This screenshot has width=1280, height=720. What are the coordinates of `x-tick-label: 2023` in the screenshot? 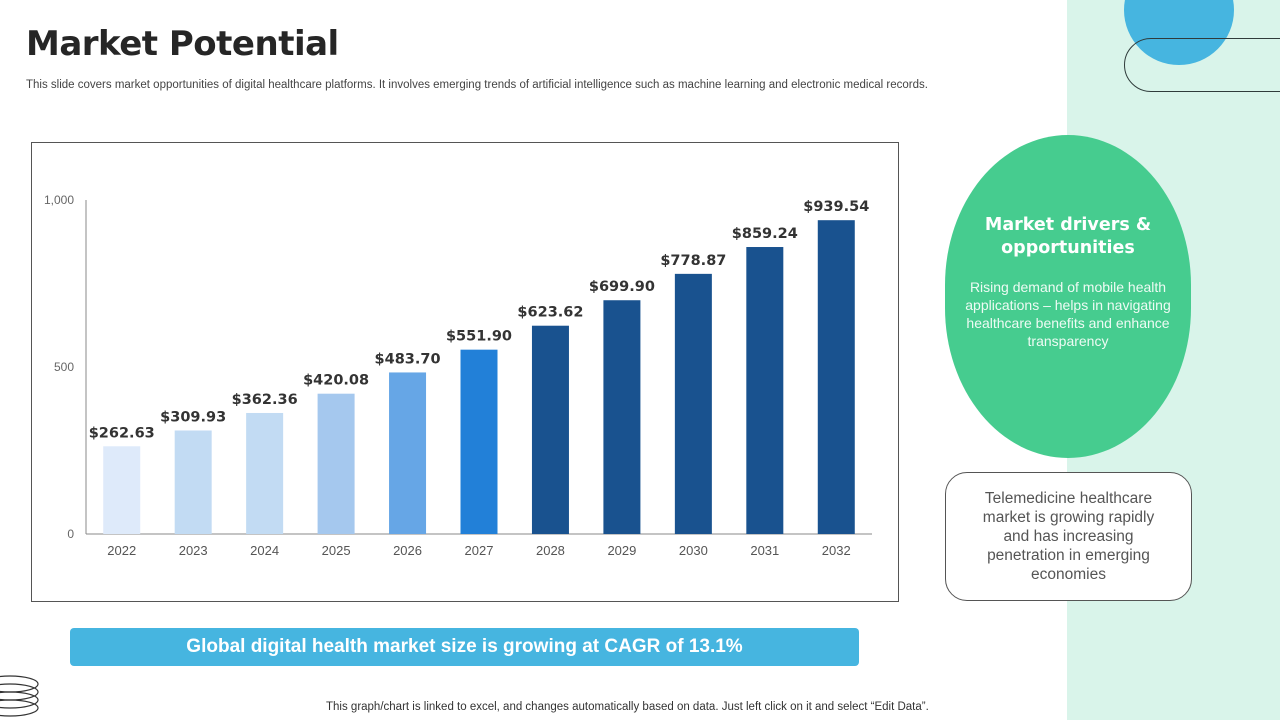 It's located at (193, 550).